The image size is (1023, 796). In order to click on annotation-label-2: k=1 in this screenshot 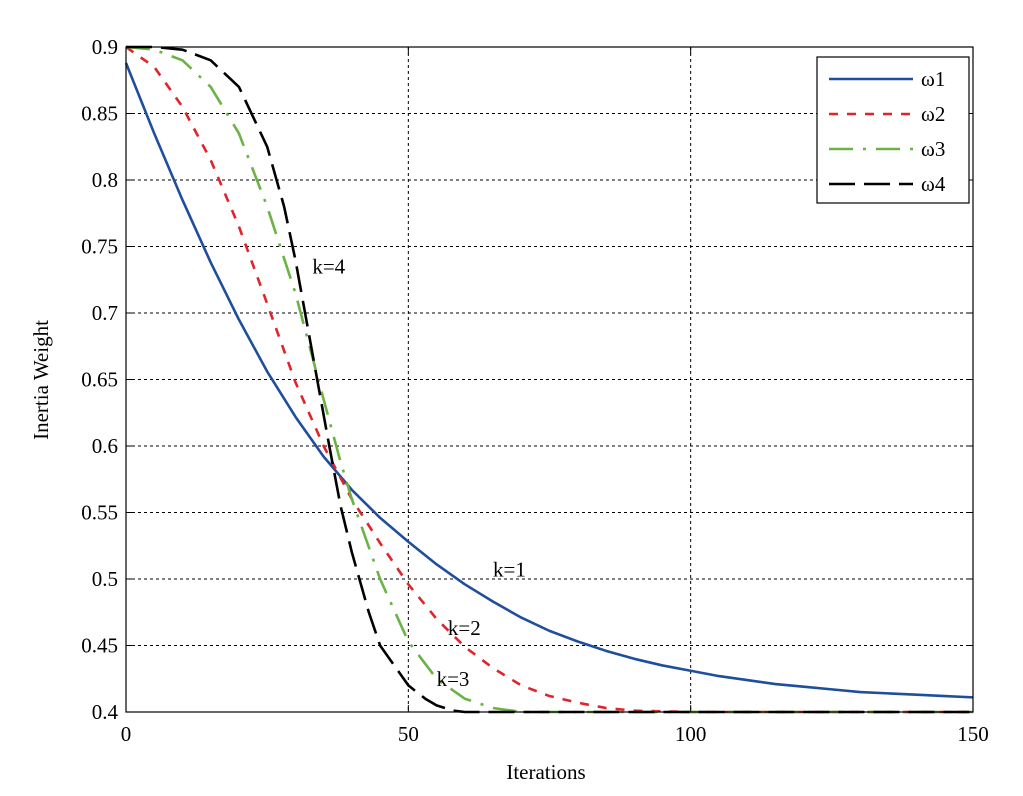, I will do `click(509, 570)`.